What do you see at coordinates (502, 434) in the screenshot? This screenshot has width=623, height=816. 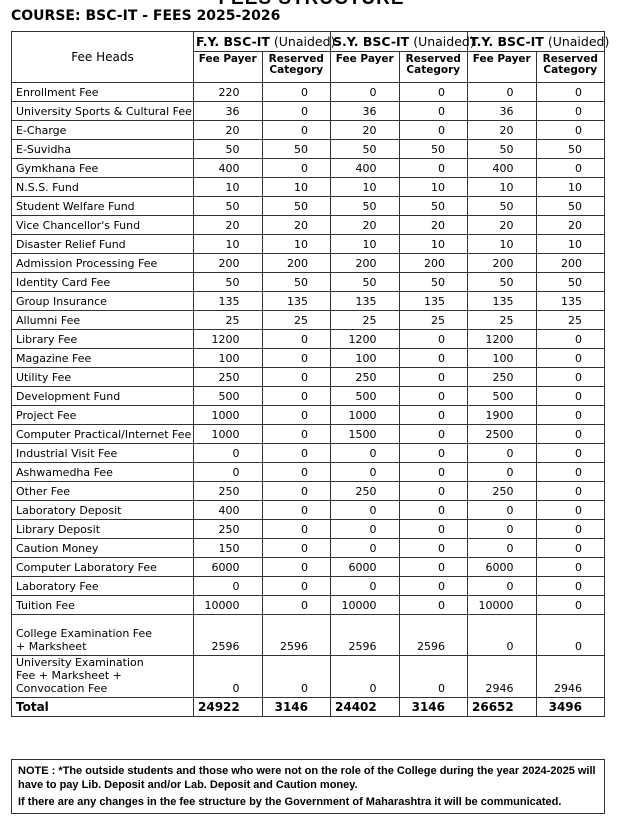 I see `fee-amount-cell: 2500` at bounding box center [502, 434].